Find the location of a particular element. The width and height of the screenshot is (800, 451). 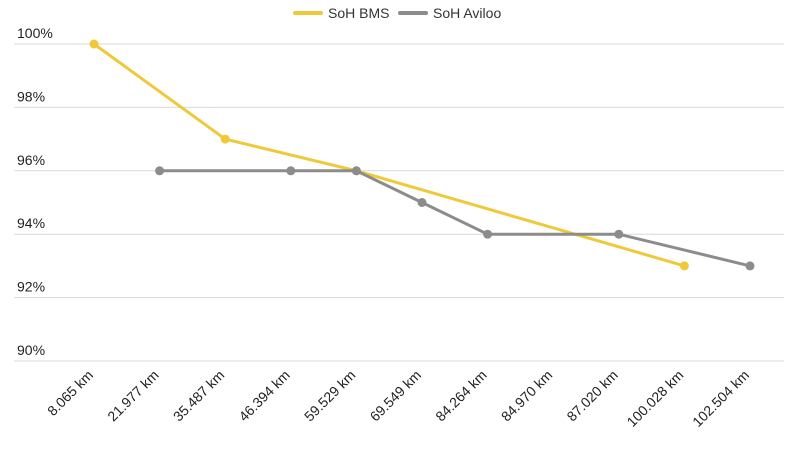

x-tick-label: 84.264 km is located at coordinates (461, 396).